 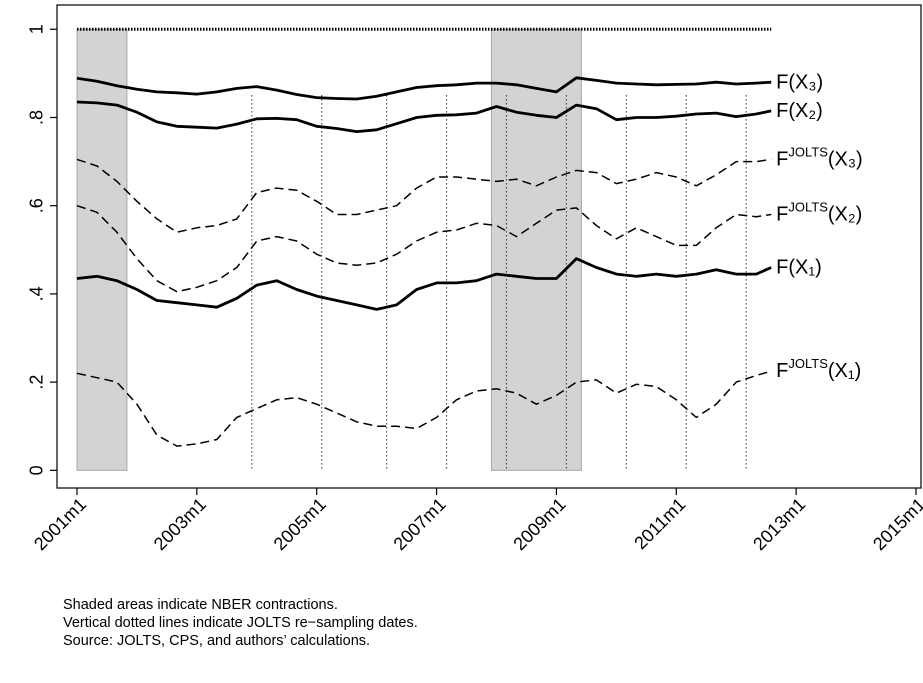 I want to click on x-tick-label: 2003m1, so click(x=180, y=524).